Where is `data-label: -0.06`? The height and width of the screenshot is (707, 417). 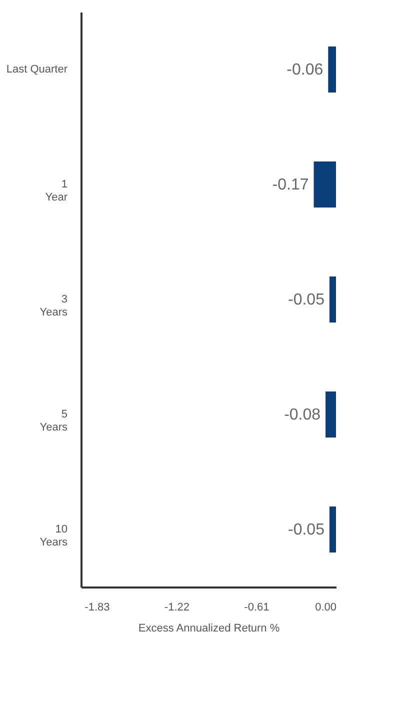 data-label: -0.06 is located at coordinates (305, 70).